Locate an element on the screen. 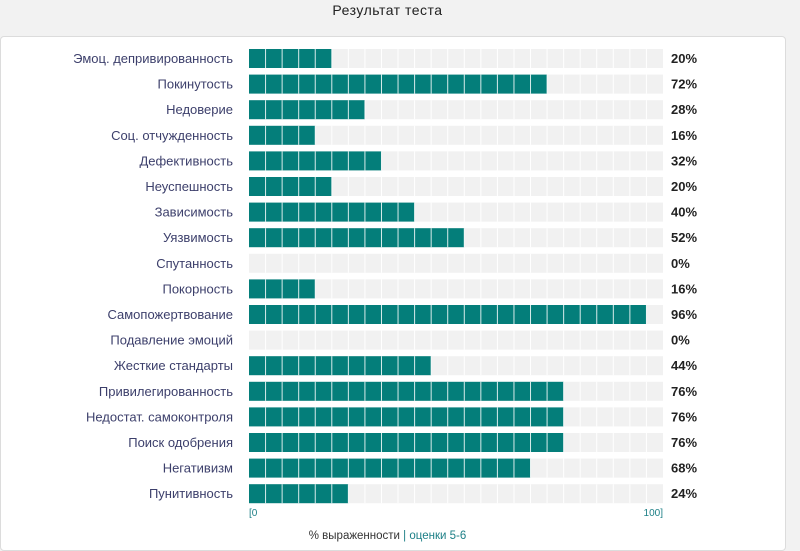 The image size is (800, 551). category-label: Неуспешность is located at coordinates (189, 186).